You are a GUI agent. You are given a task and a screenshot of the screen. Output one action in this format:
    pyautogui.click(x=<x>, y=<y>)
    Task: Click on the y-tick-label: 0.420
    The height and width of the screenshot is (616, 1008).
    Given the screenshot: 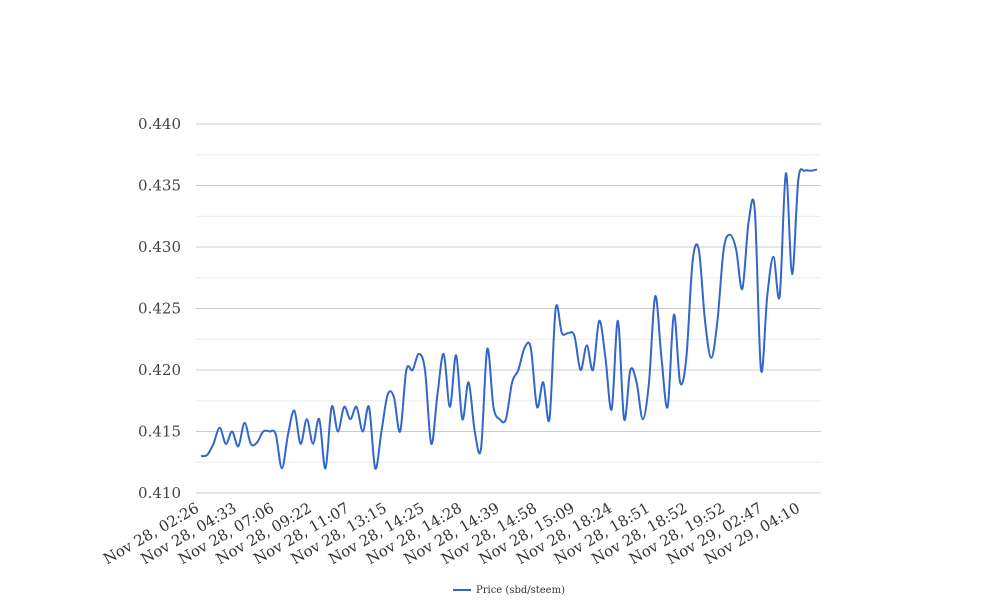 What is the action you would take?
    pyautogui.click(x=159, y=370)
    